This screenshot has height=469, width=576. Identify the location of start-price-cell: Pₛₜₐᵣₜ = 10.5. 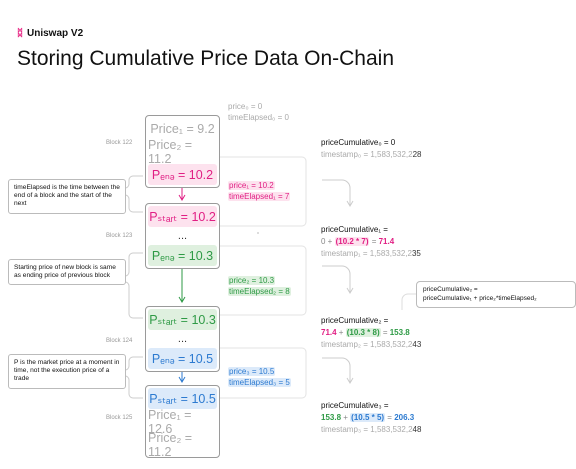
(182, 398).